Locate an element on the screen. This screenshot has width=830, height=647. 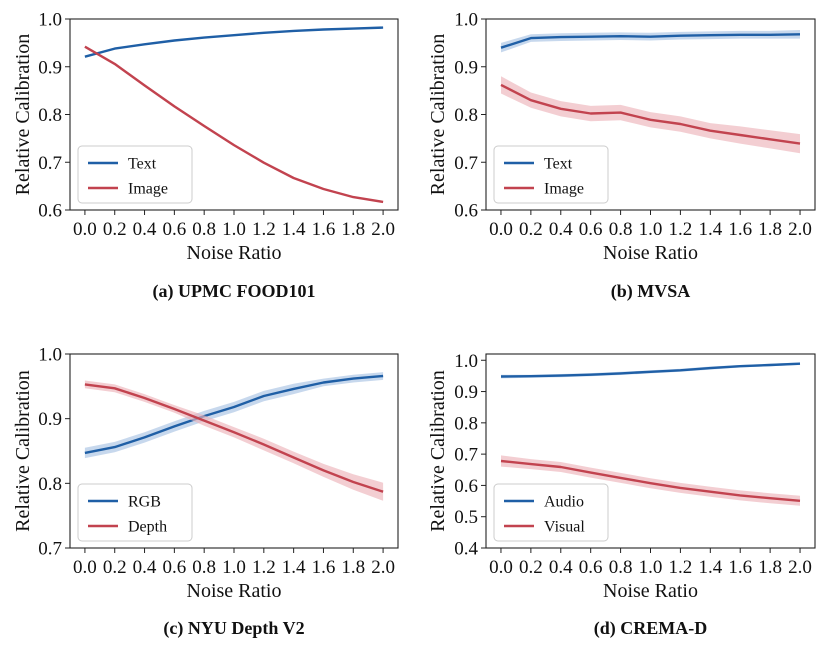
subfigure-caption: (c) NYU Depth V2 is located at coordinates (233, 628).